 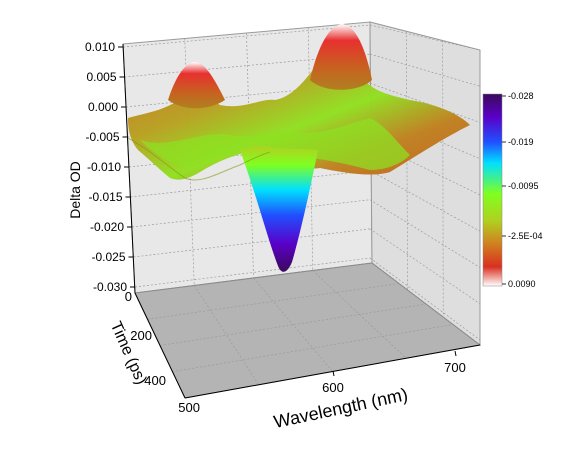 I want to click on colorbar-label: -0.0095, so click(x=523, y=186).